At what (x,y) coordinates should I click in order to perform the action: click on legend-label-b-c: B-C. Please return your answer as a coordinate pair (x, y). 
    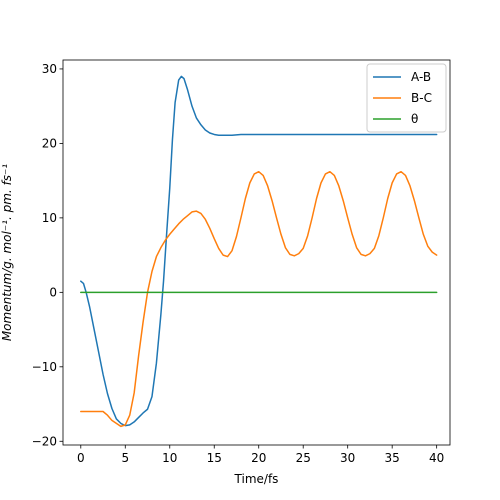
    Looking at the image, I should click on (421, 98).